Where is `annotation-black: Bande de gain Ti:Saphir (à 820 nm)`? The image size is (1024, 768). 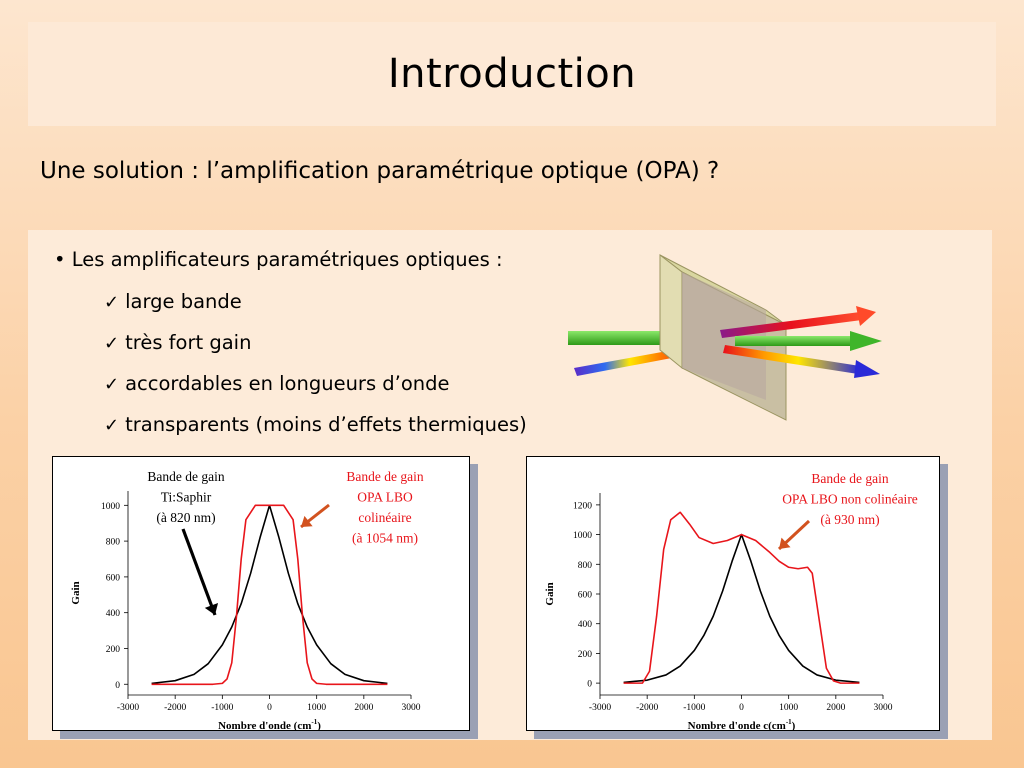 annotation-black: Bande de gain Ti:Saphir (à 820 nm) is located at coordinates (185, 497).